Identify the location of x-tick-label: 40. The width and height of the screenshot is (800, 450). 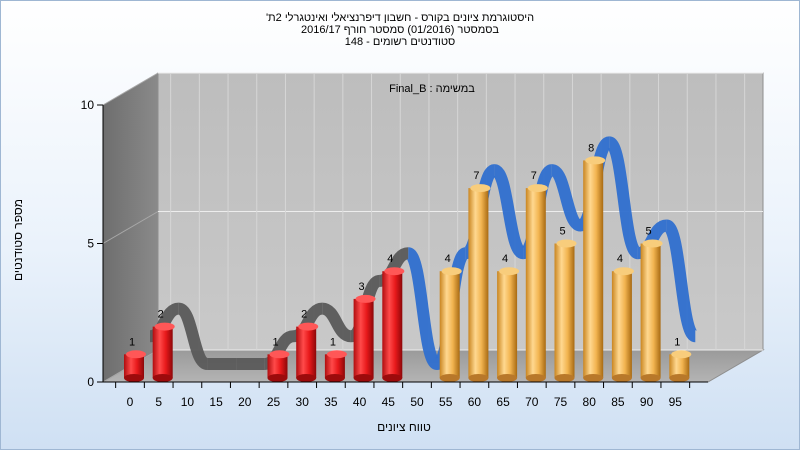
(360, 402).